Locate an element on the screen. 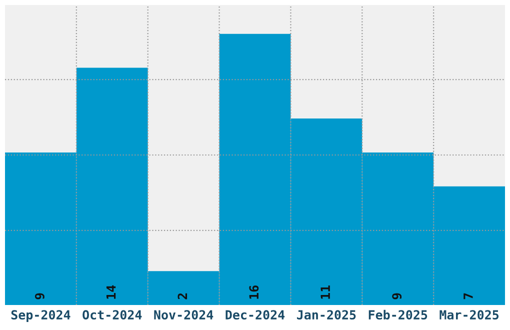  x-tick-label: Mar-2025 is located at coordinates (469, 315).